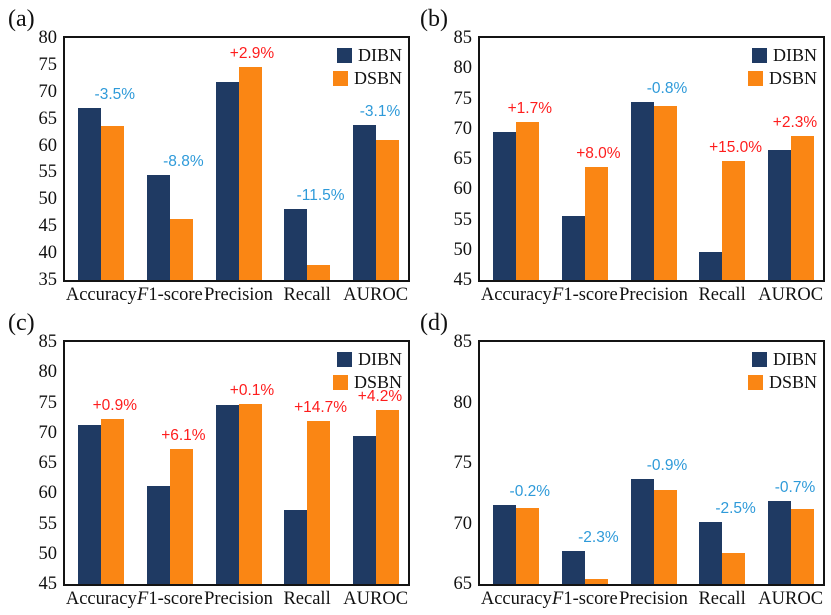  Describe the element at coordinates (795, 122) in the screenshot. I see `delta-annotation: +2.3%` at that location.